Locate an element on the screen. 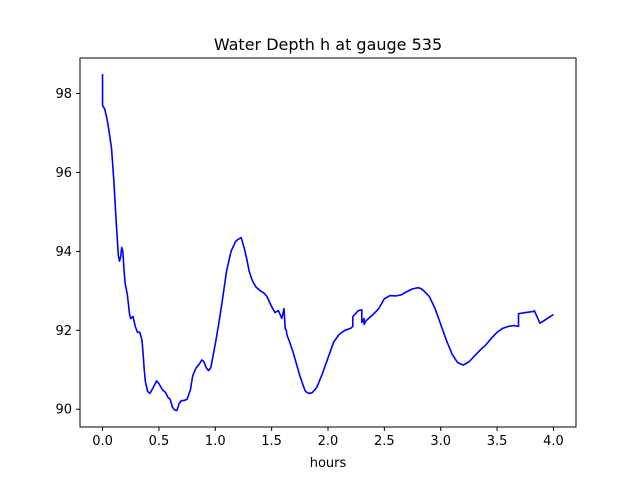 The width and height of the screenshot is (640, 480). x-tick-label: 0.5 is located at coordinates (159, 441).